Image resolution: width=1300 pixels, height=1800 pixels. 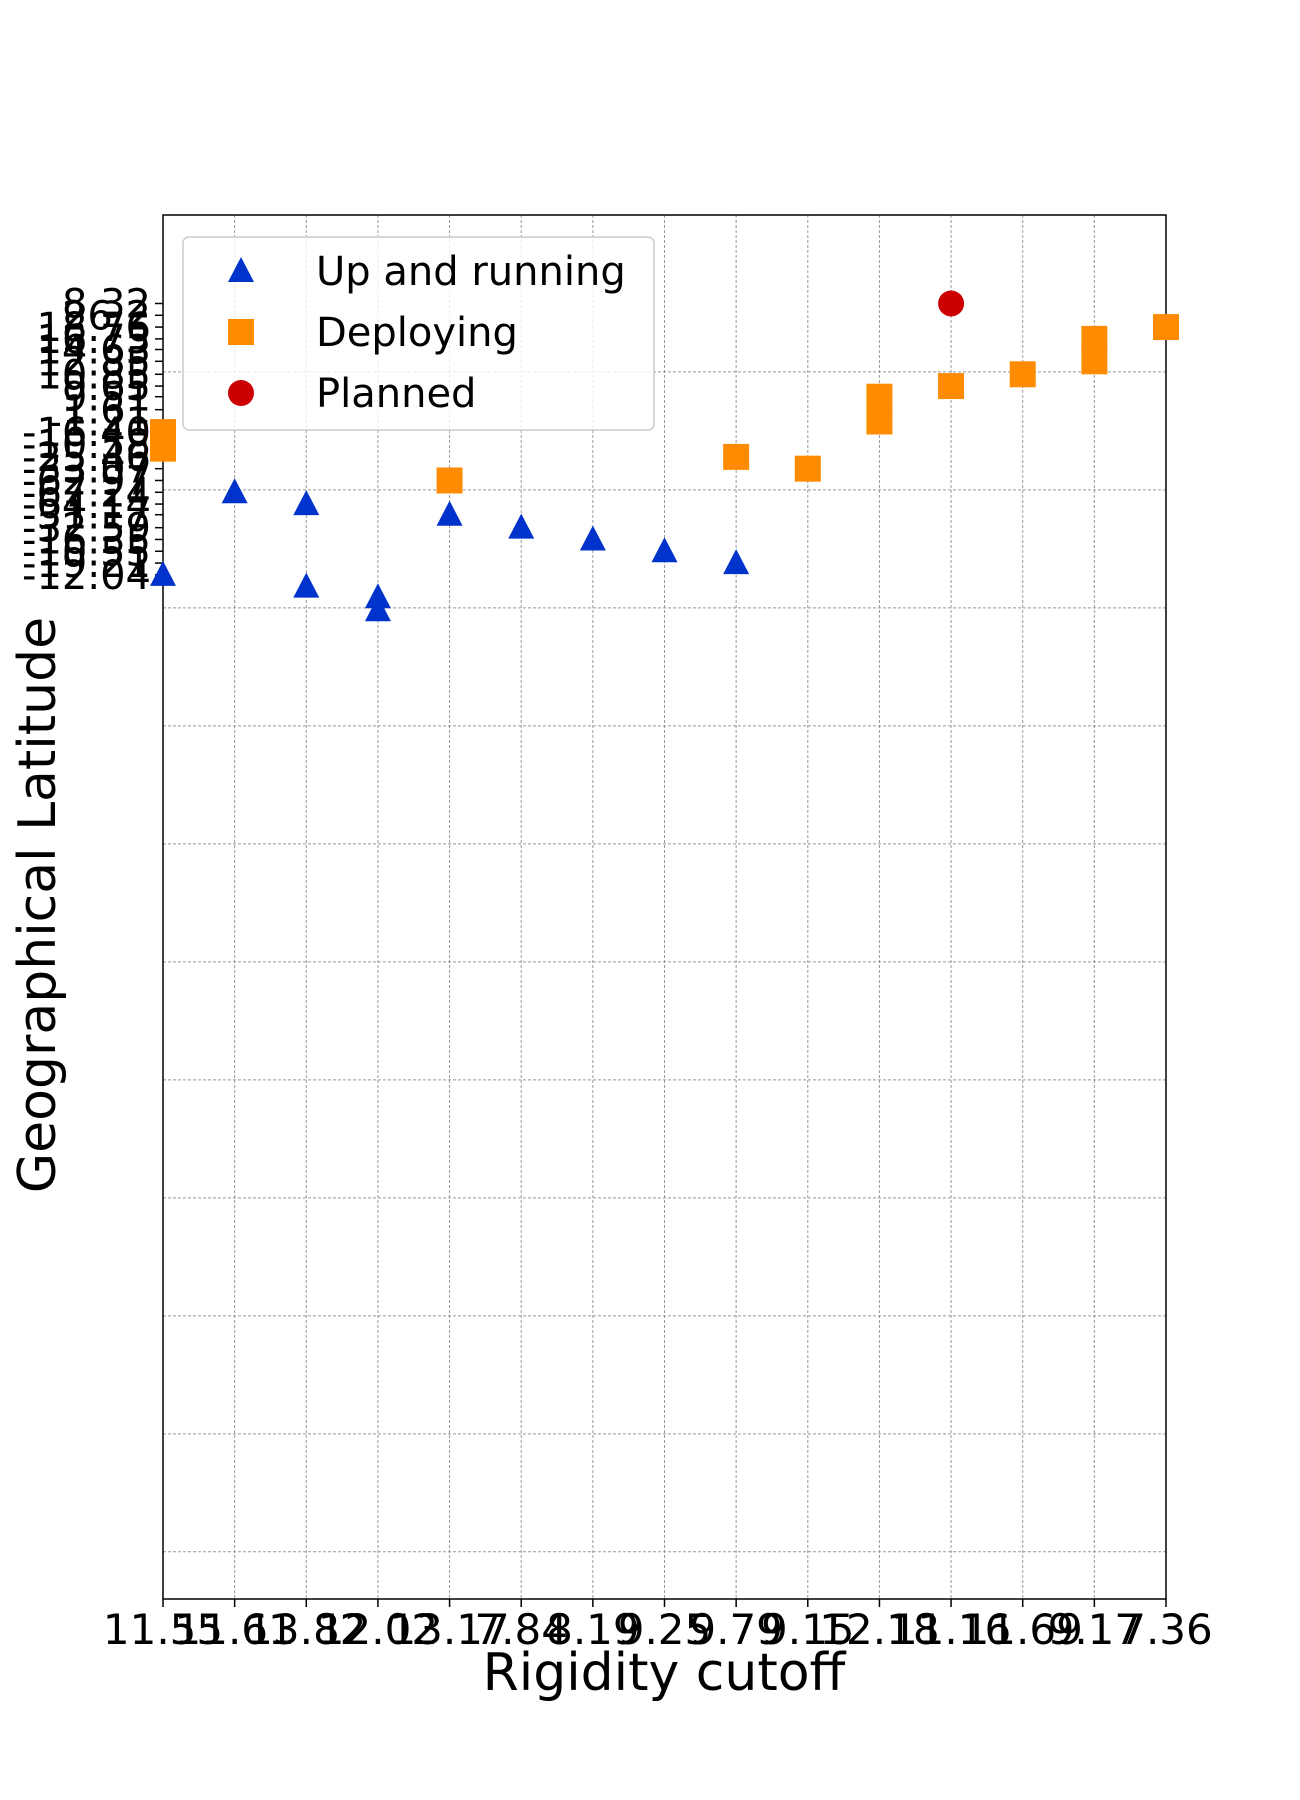 What do you see at coordinates (879, 1629) in the screenshot?
I see `x-tick-label: 12.18` at bounding box center [879, 1629].